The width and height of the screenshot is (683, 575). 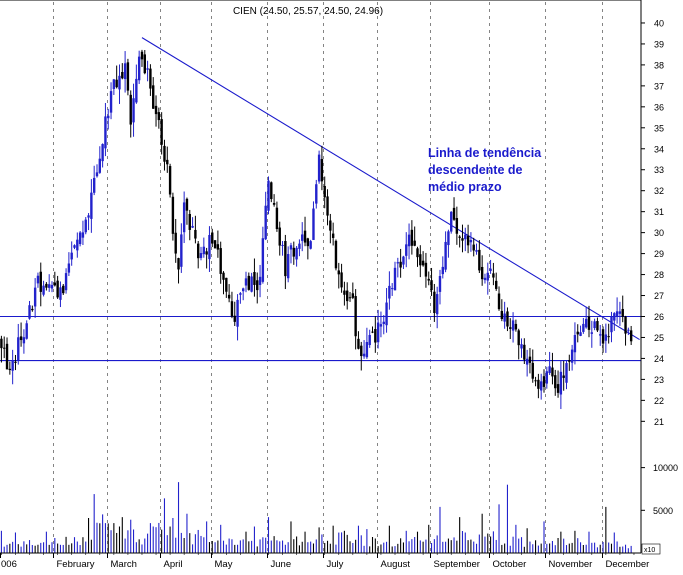 I want to click on price-tick-label: 38, so click(x=659, y=65).